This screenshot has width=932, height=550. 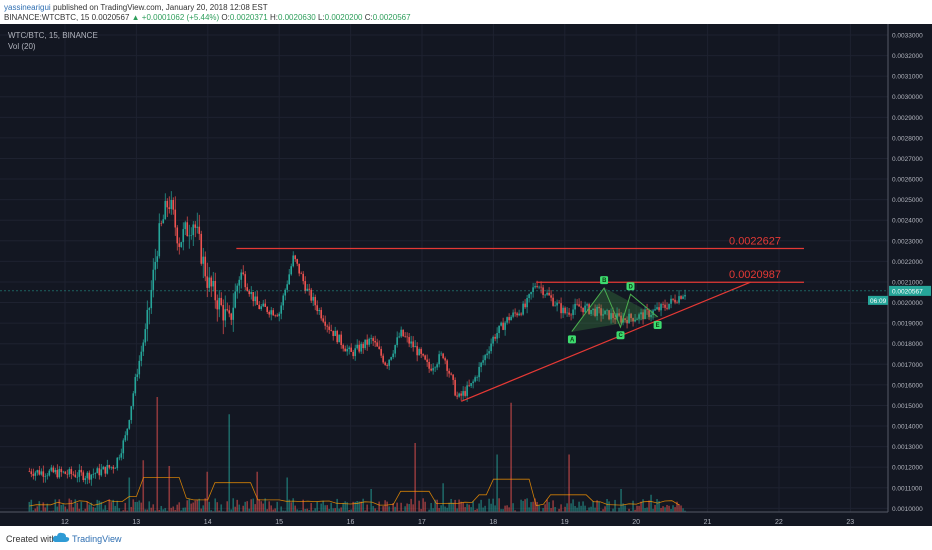 I want to click on close-value: 0.0020567, so click(x=391, y=17).